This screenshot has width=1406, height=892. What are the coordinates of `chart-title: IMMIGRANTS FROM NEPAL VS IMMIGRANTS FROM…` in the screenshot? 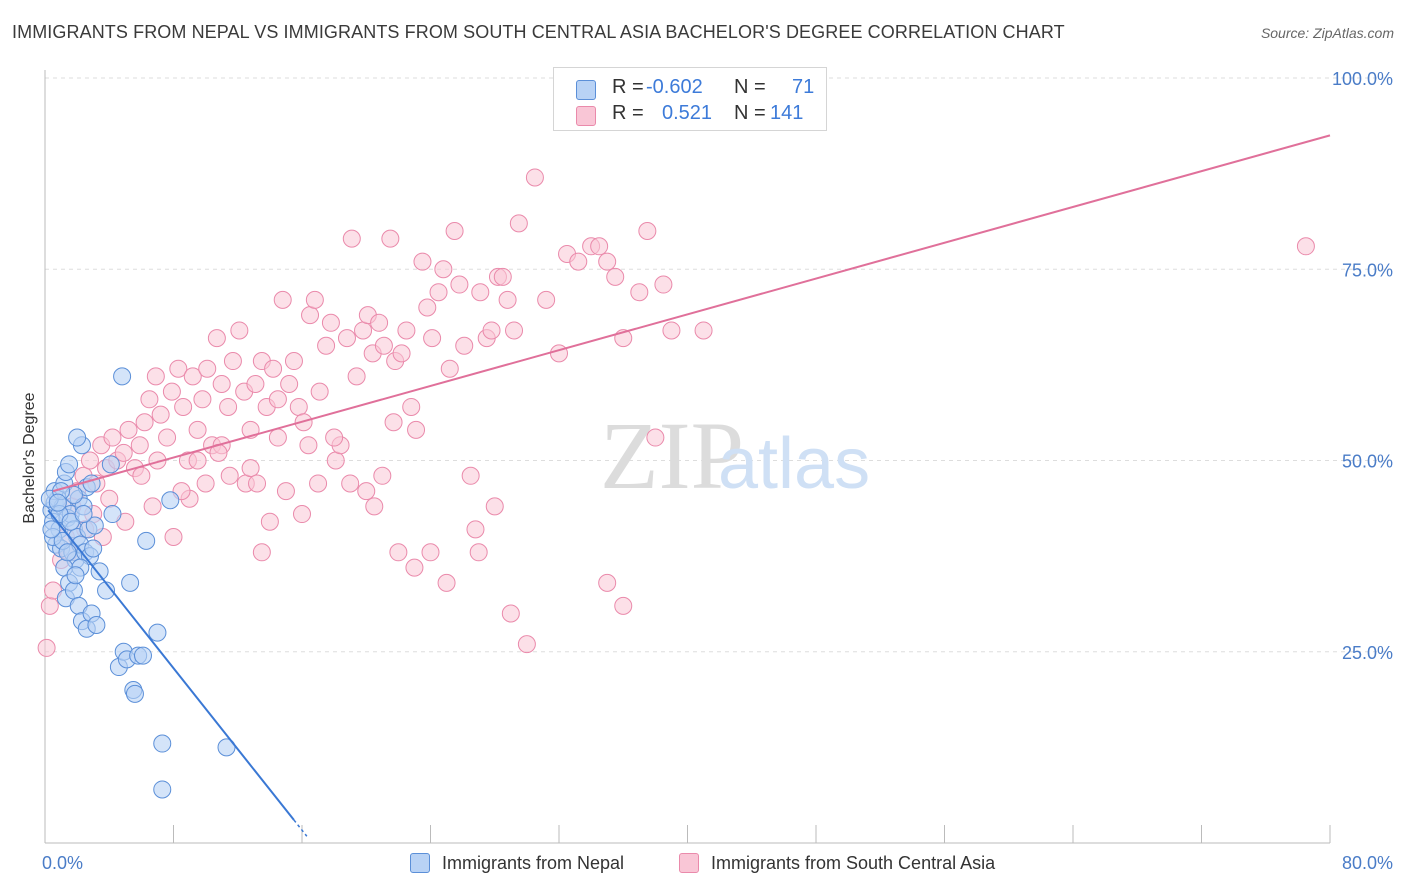 It's located at (538, 32).